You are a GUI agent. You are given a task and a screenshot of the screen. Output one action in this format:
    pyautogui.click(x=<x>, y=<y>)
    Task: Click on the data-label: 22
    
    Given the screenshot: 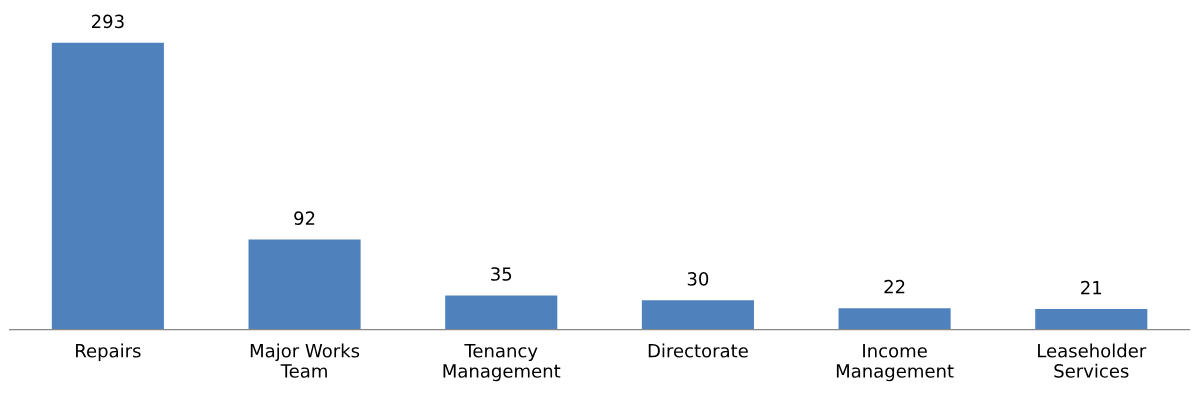 What is the action you would take?
    pyautogui.click(x=894, y=286)
    